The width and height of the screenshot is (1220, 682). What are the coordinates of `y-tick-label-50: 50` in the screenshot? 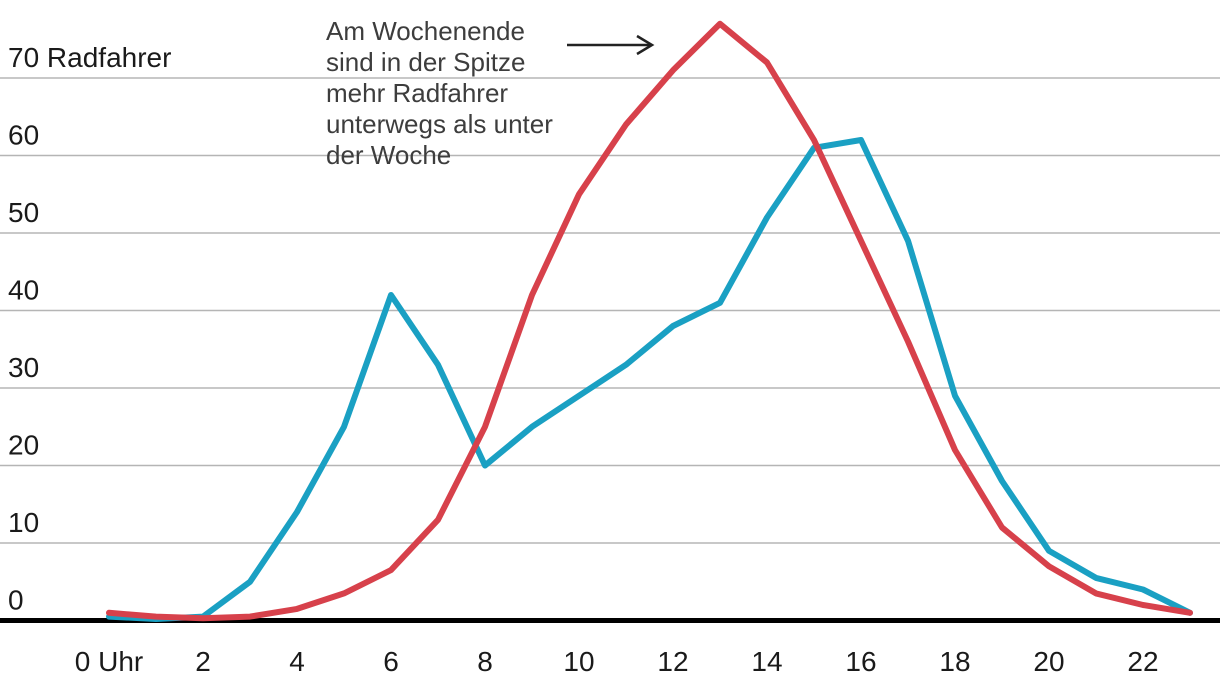 It's located at (23, 212).